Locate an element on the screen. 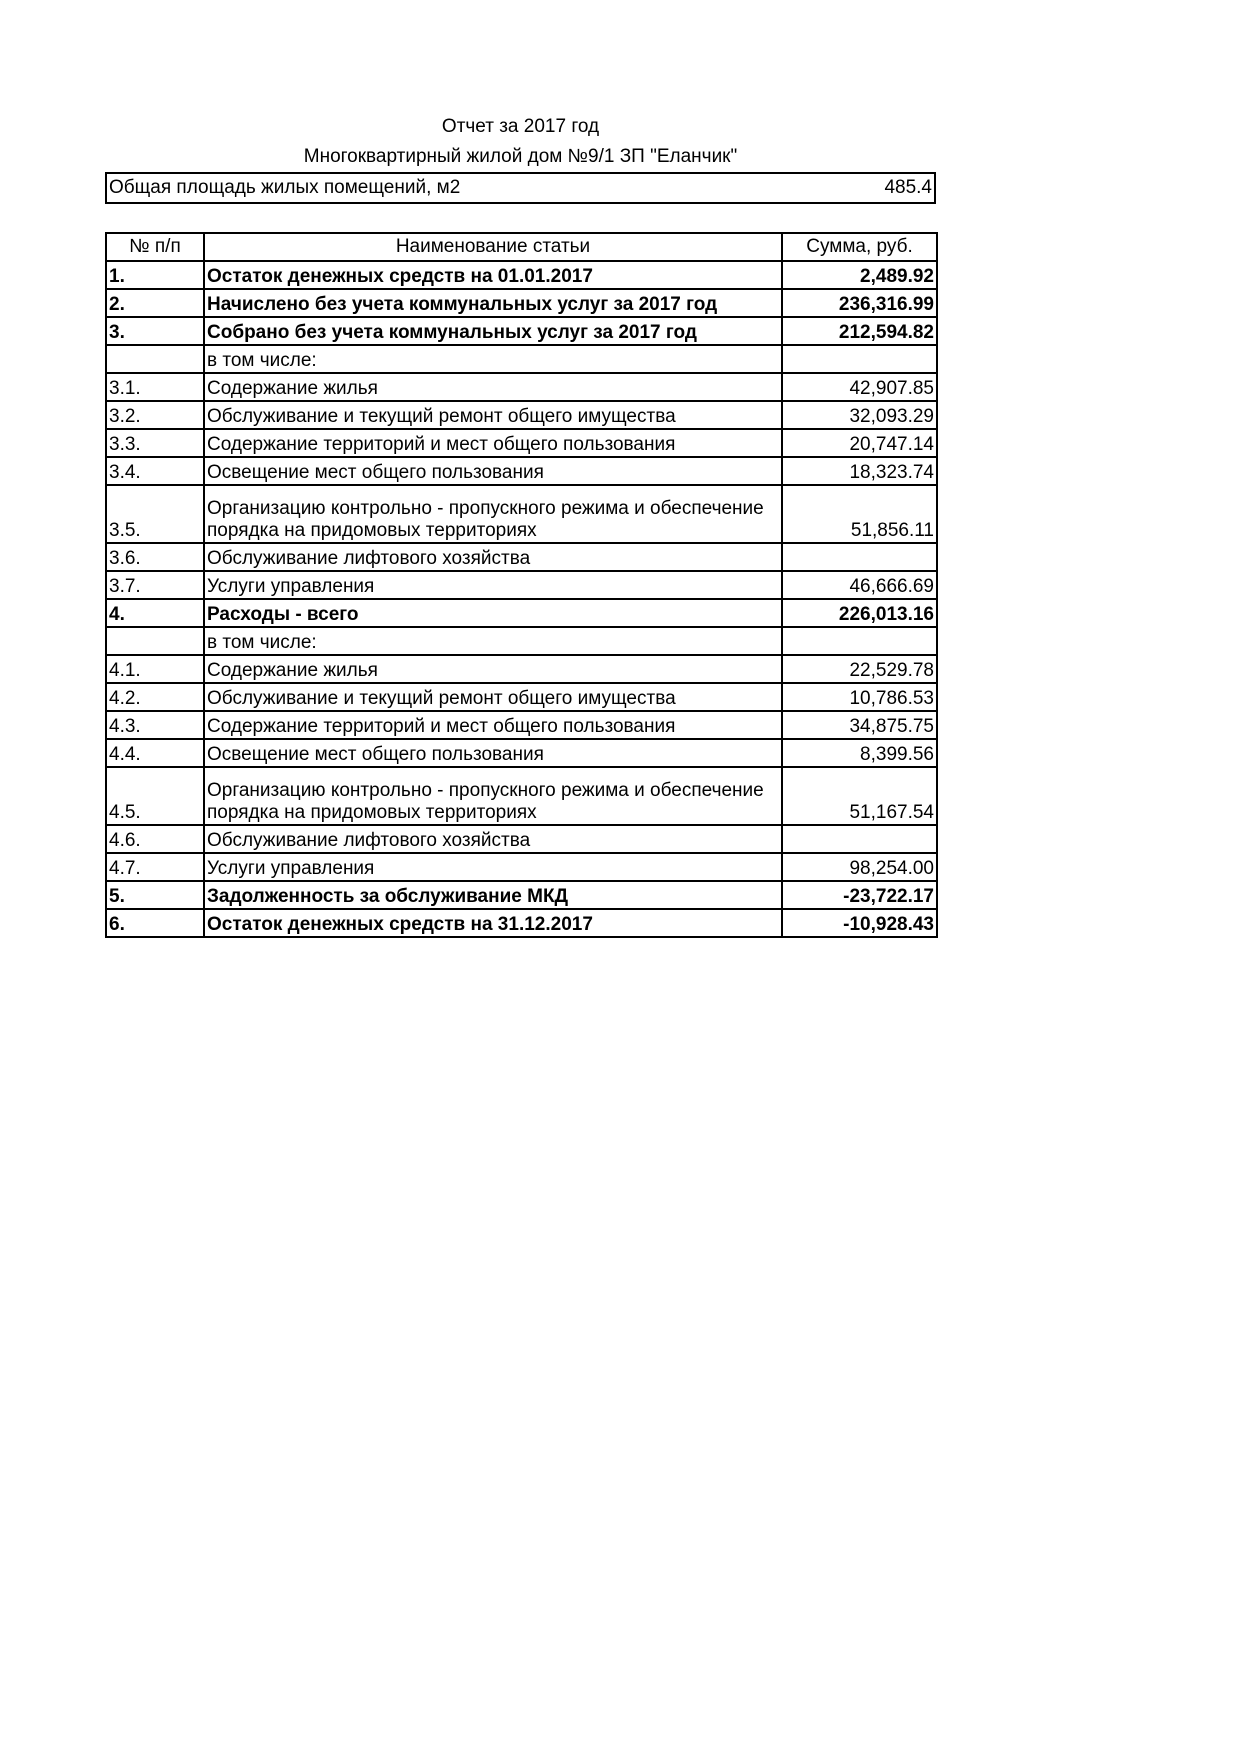 This screenshot has width=1240, height=1754. table-row: 3.1. Содержание жилья 42,907.85 is located at coordinates (521, 387).